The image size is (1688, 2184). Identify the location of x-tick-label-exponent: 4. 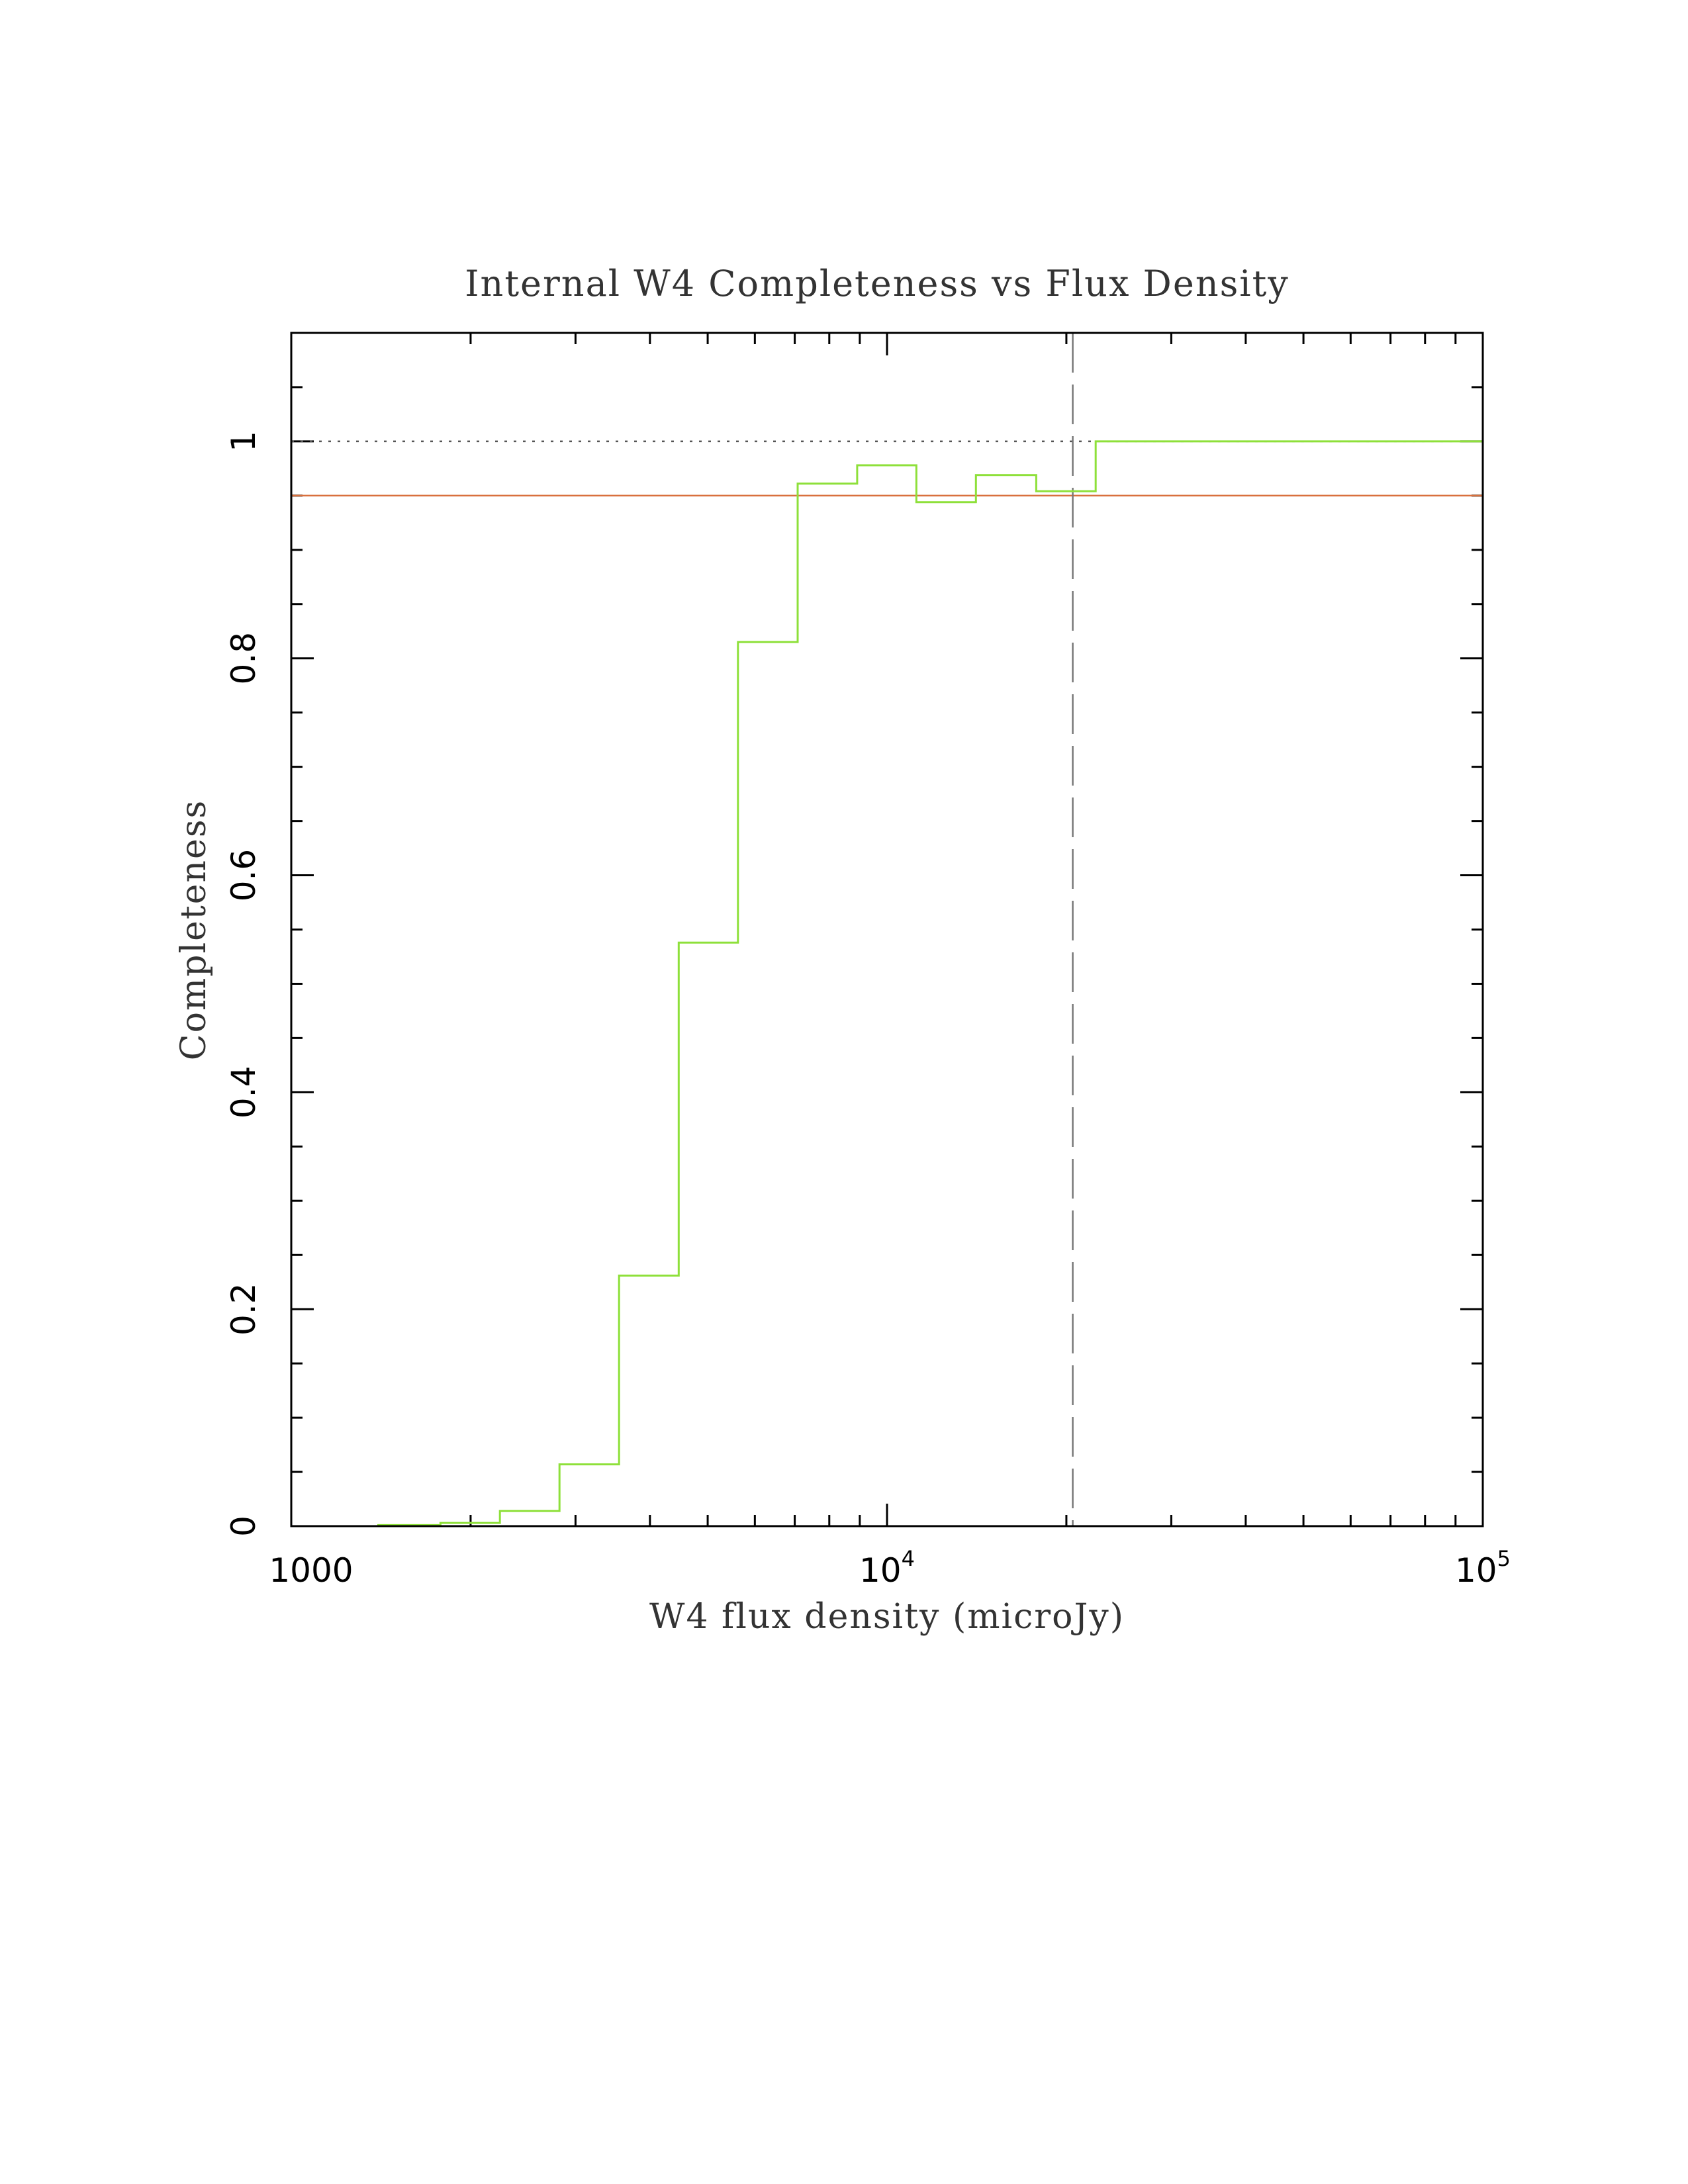
(908, 1558).